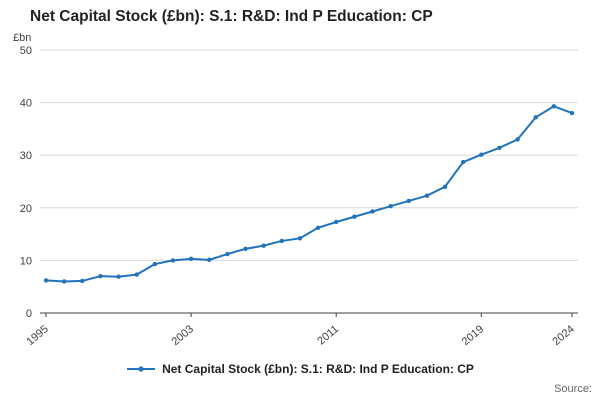 The width and height of the screenshot is (600, 400). What do you see at coordinates (26, 156) in the screenshot?
I see `y-tick-label: 30` at bounding box center [26, 156].